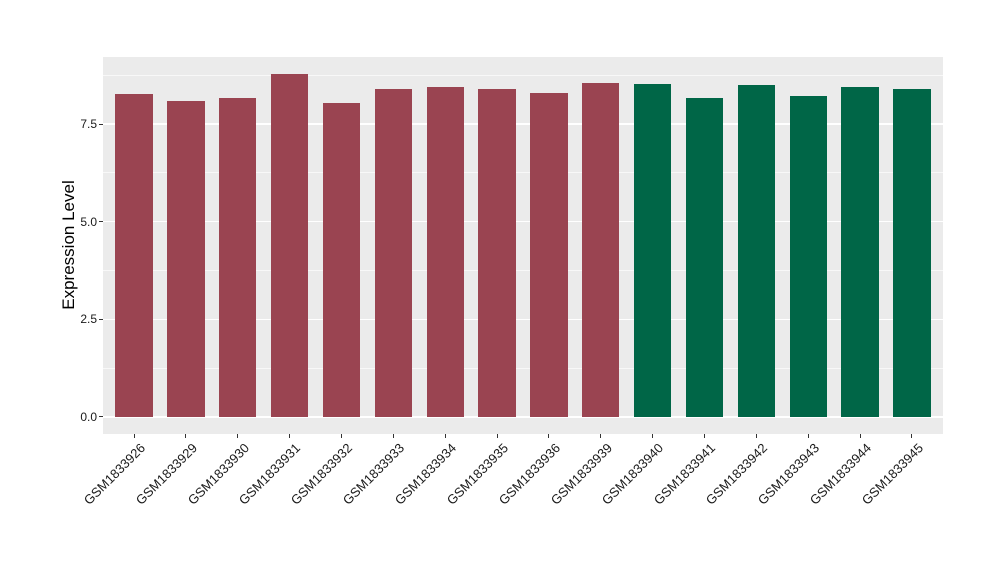  What do you see at coordinates (68, 245) in the screenshot?
I see `y-axis-title: Expression Level` at bounding box center [68, 245].